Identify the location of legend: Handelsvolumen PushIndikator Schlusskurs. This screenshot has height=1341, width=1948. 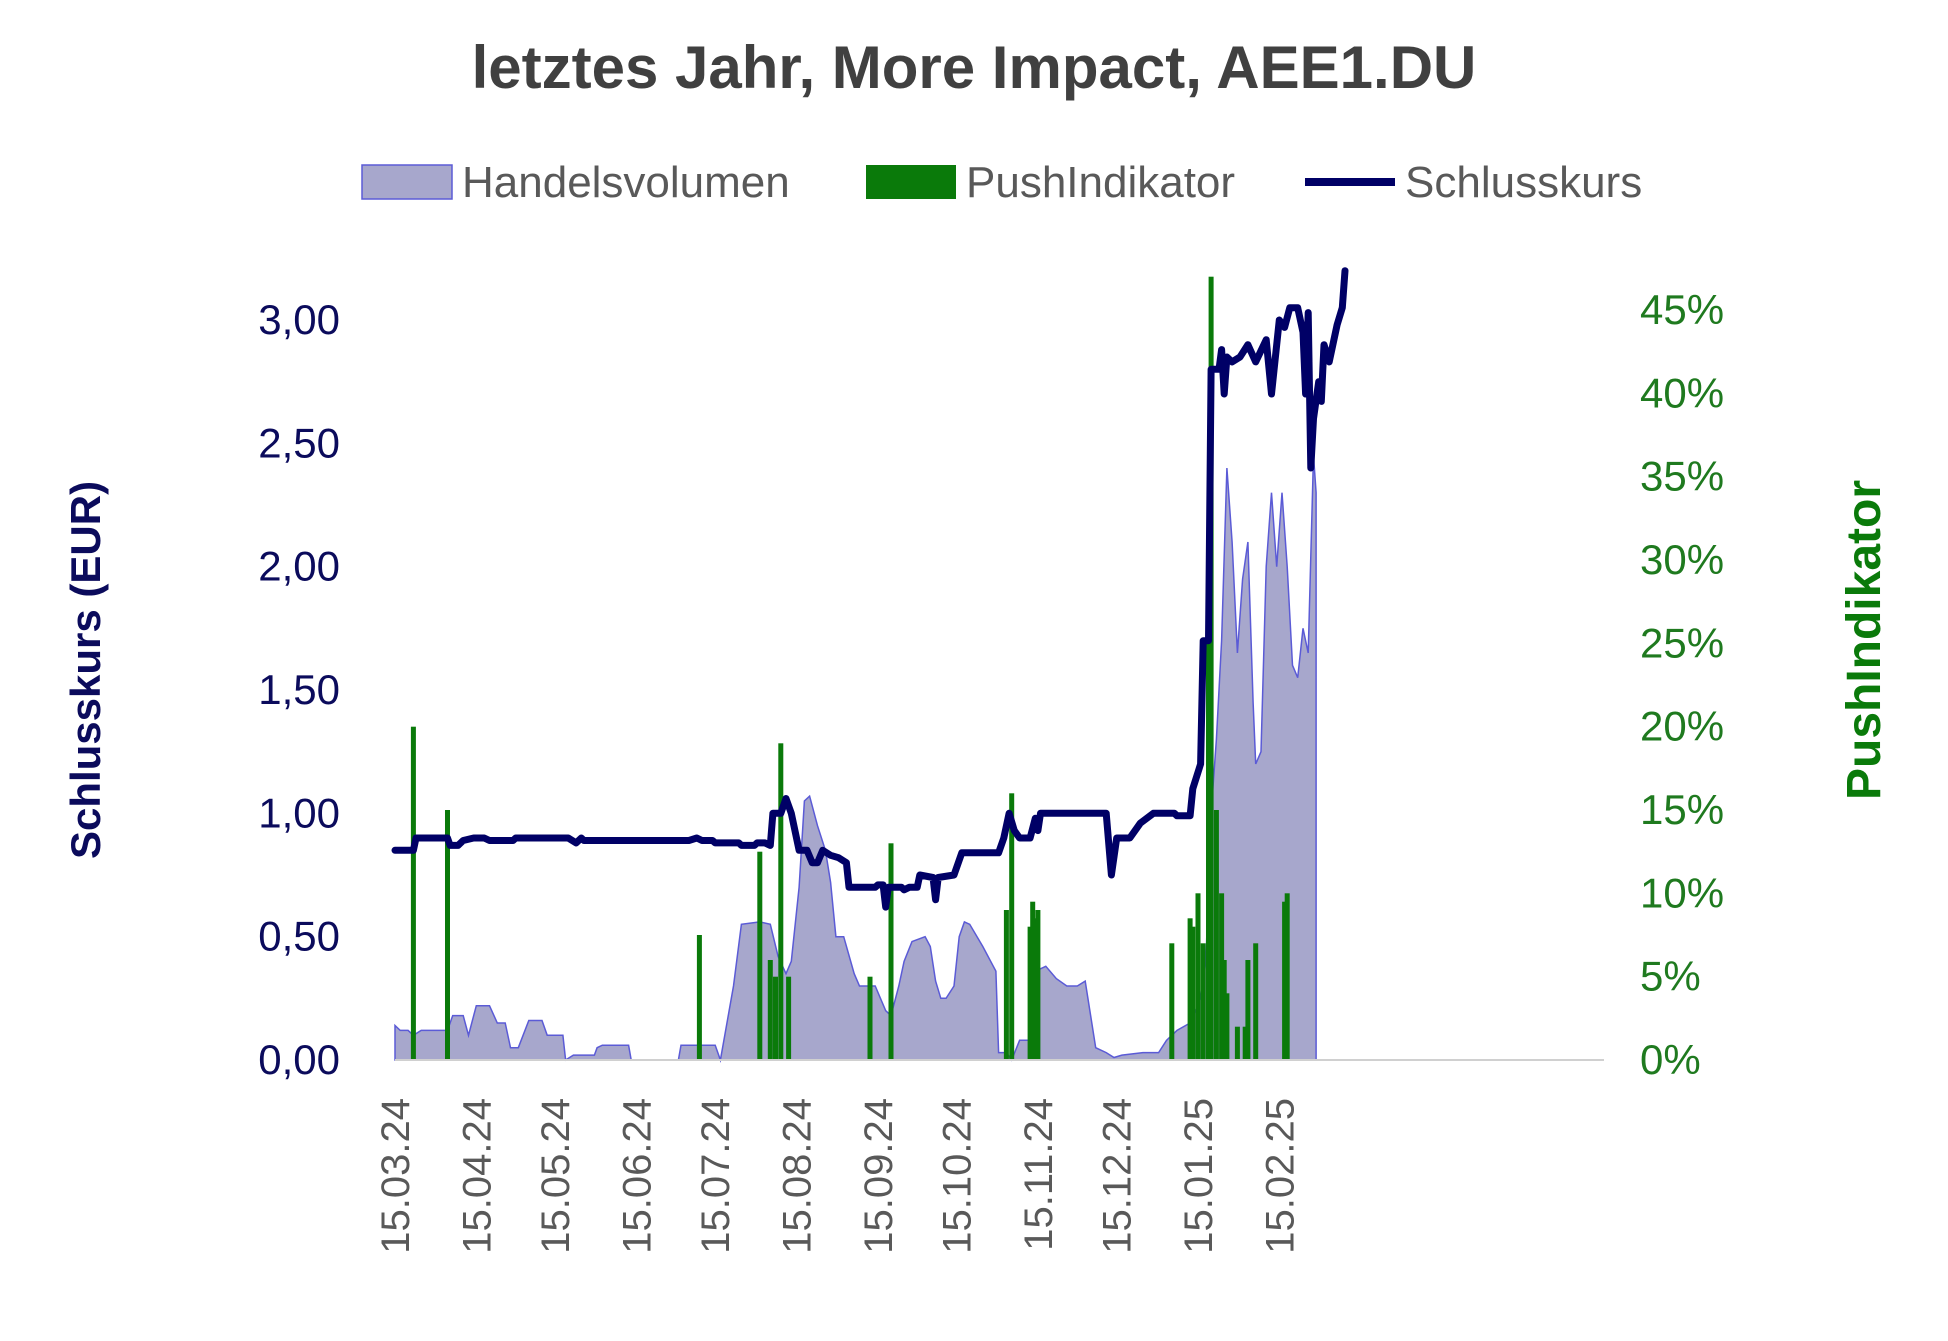
(1001, 182).